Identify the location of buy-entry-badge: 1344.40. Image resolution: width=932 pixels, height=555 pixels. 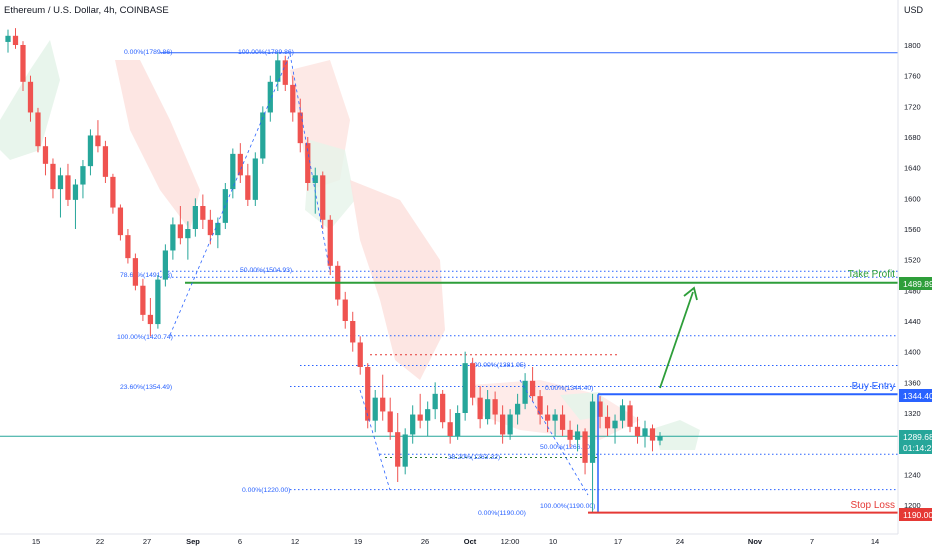
(915, 395).